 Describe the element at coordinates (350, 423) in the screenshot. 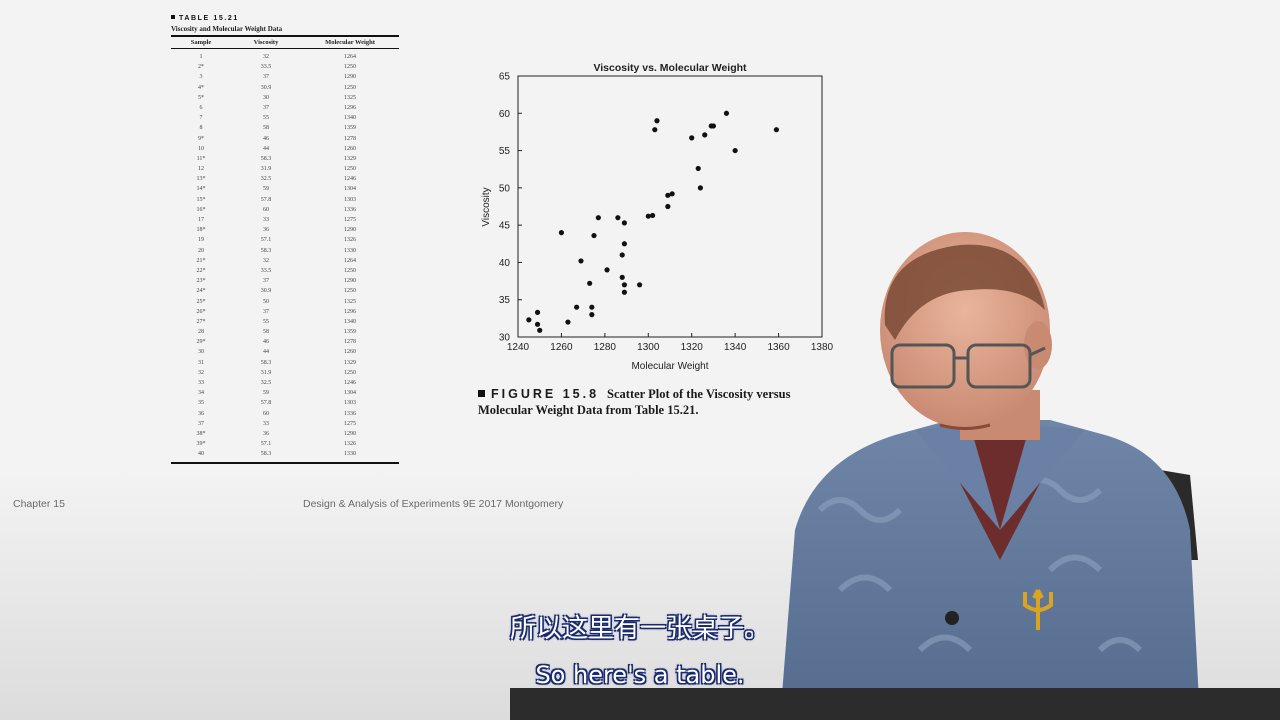

I see `cell-molecular-weight: 1275` at that location.